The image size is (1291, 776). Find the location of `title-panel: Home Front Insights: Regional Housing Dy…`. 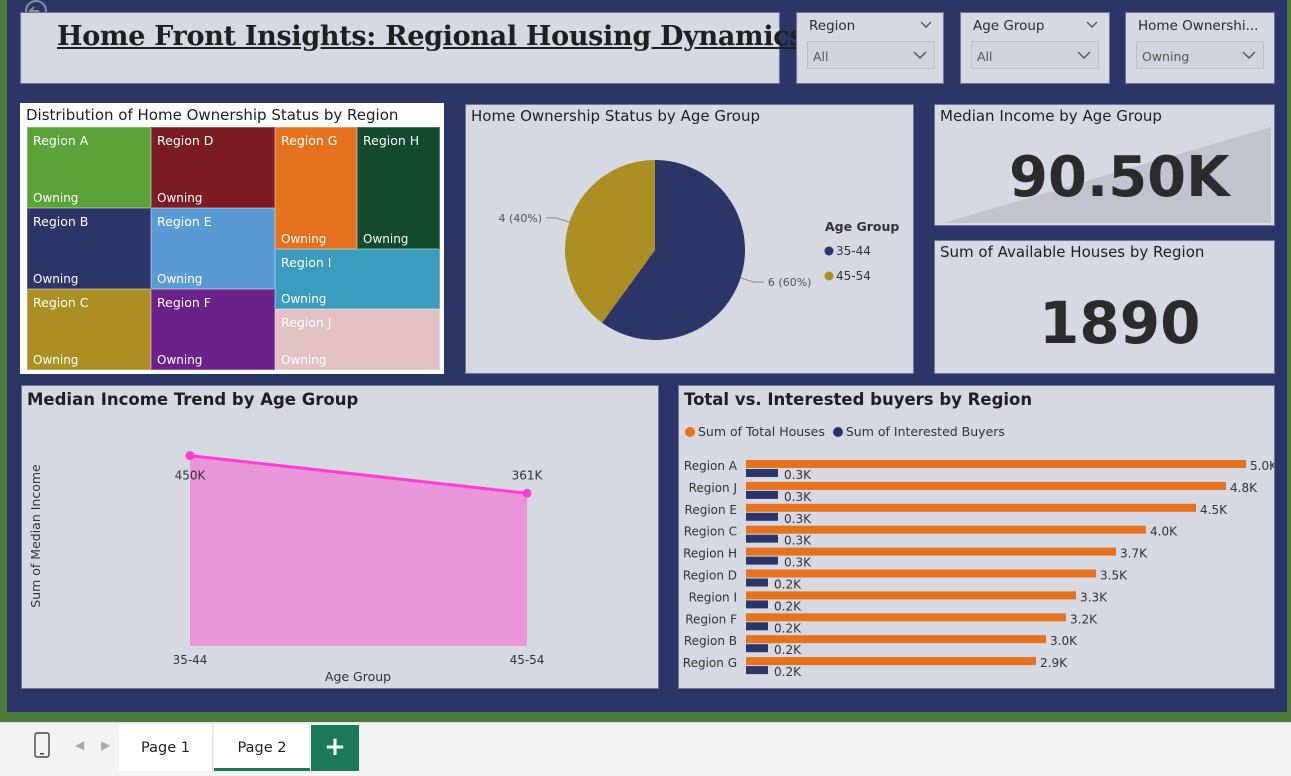

title-panel: Home Front Insights: Regional Housing Dy… is located at coordinates (412, 48).